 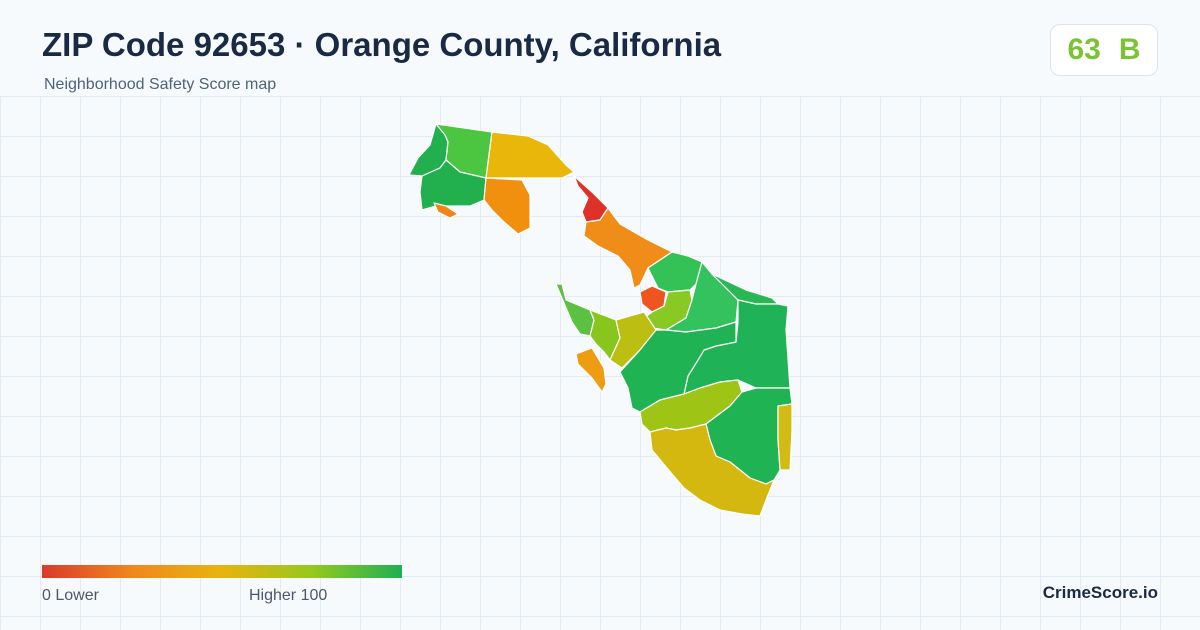 I want to click on legend-max-label: Higher 100, so click(x=288, y=595).